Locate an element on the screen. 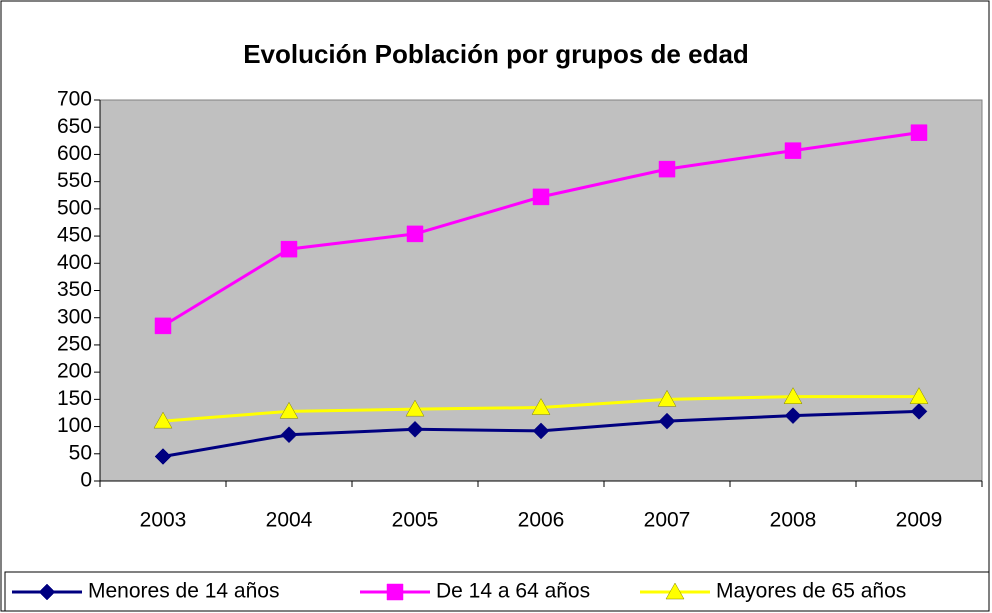  chart-title: Evolución Población por grupos de edad is located at coordinates (496, 54).